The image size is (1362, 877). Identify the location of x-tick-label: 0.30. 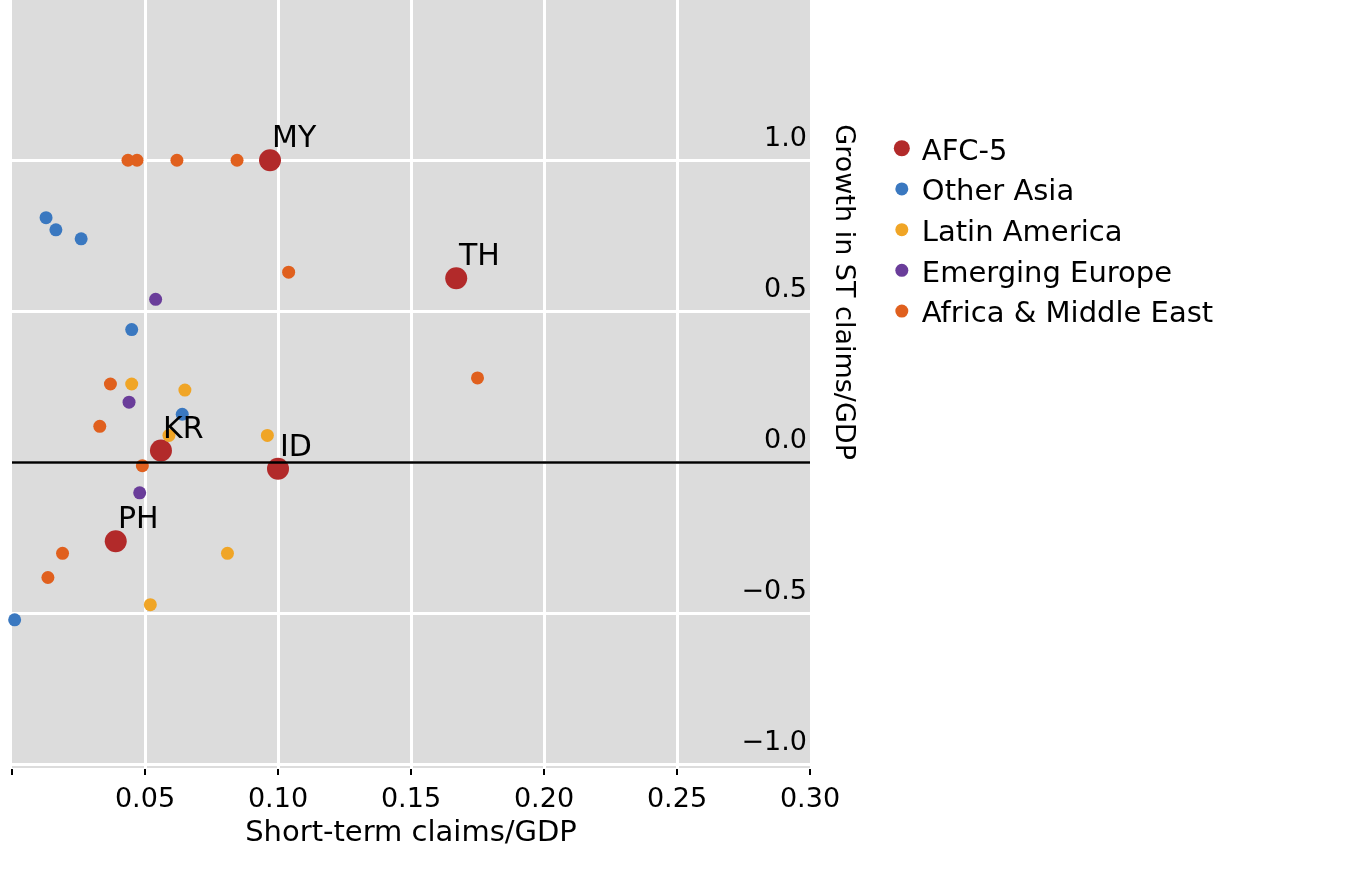
(810, 798).